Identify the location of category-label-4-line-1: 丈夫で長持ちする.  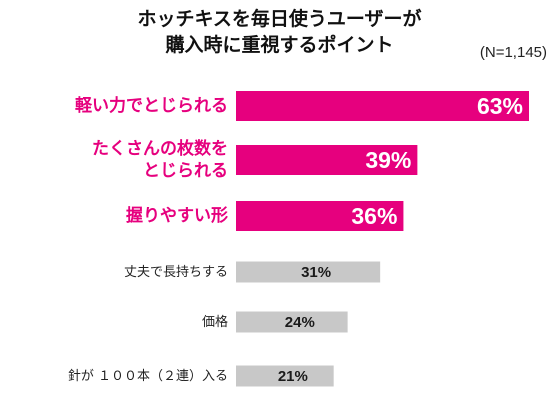
(175, 272).